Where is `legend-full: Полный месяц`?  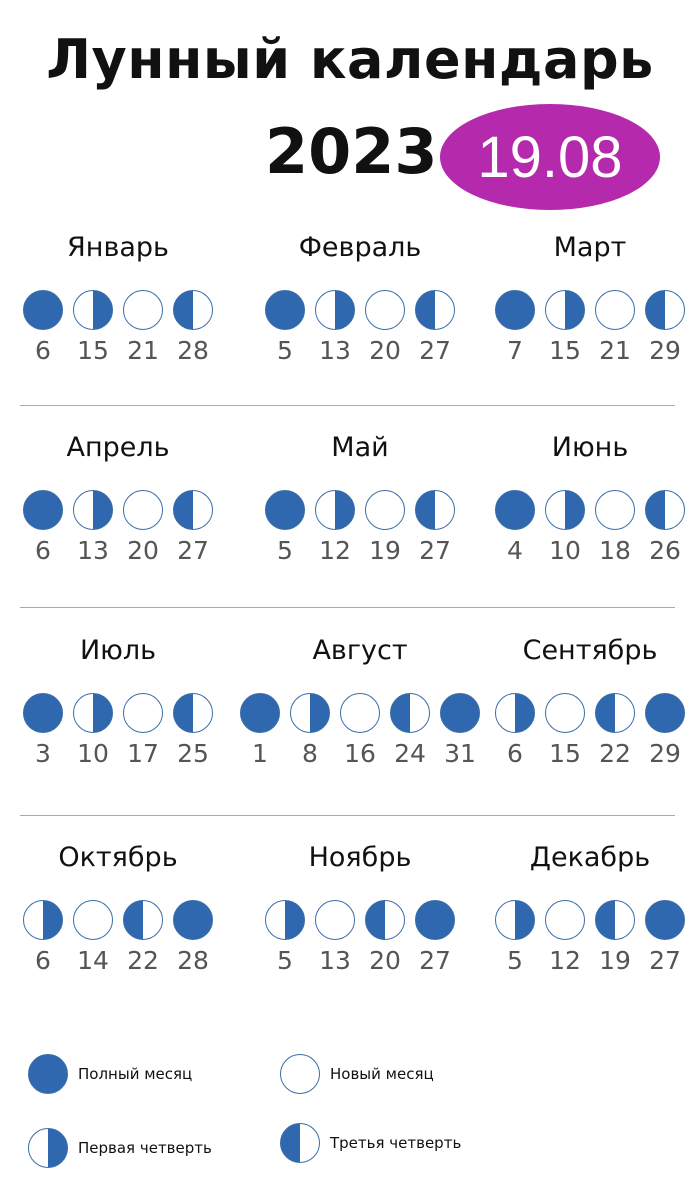 legend-full: Полный месяц is located at coordinates (110, 1074).